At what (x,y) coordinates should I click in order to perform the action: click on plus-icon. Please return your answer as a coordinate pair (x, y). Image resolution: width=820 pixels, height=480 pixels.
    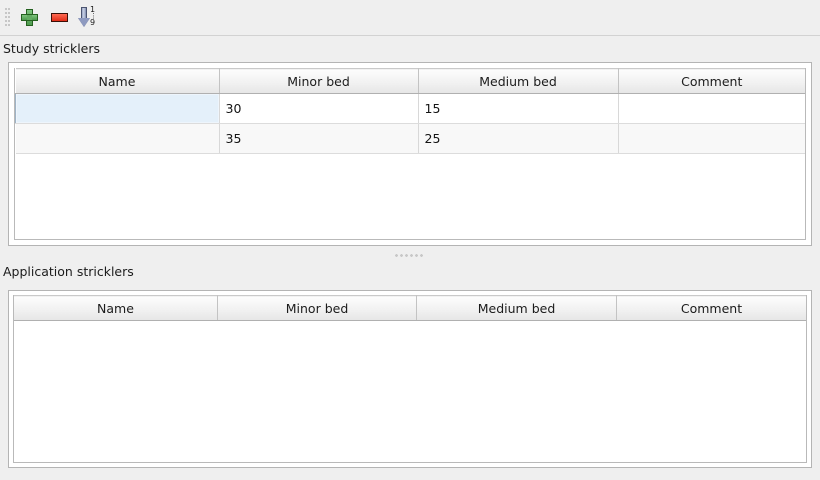
    Looking at the image, I should click on (29, 17).